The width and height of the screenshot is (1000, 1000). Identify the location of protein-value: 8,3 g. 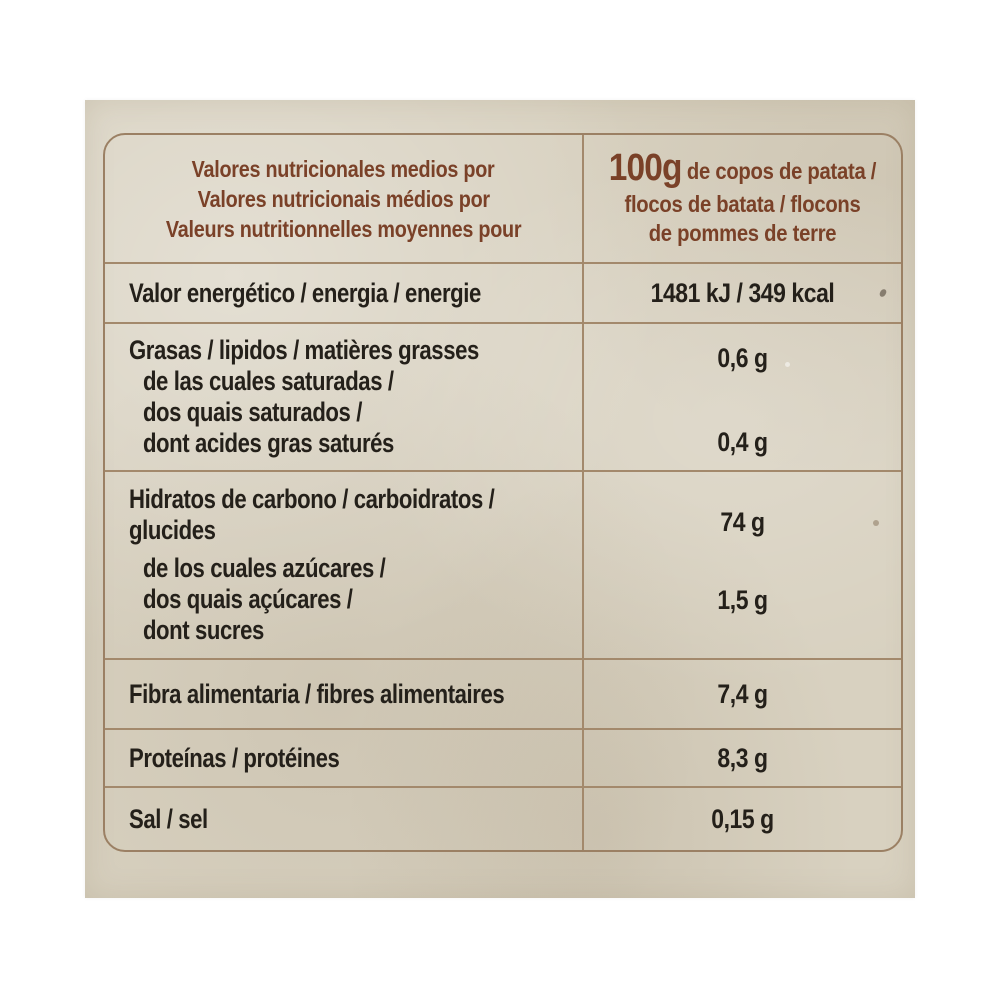
(742, 758).